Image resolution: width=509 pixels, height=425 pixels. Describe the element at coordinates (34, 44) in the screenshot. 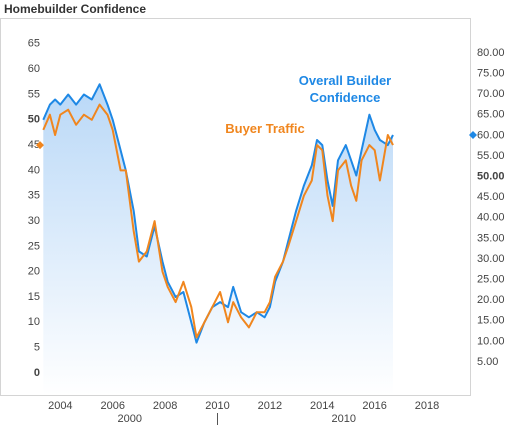

I see `y-tick-label: 65` at that location.